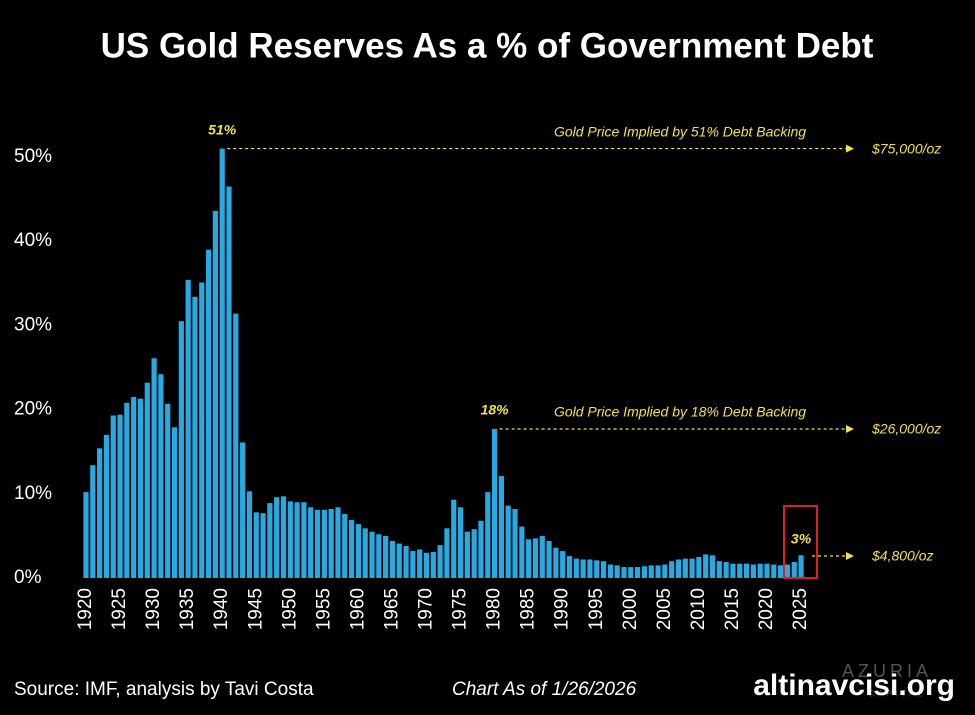  What do you see at coordinates (630, 609) in the screenshot?
I see `x-tick-label: 2000` at bounding box center [630, 609].